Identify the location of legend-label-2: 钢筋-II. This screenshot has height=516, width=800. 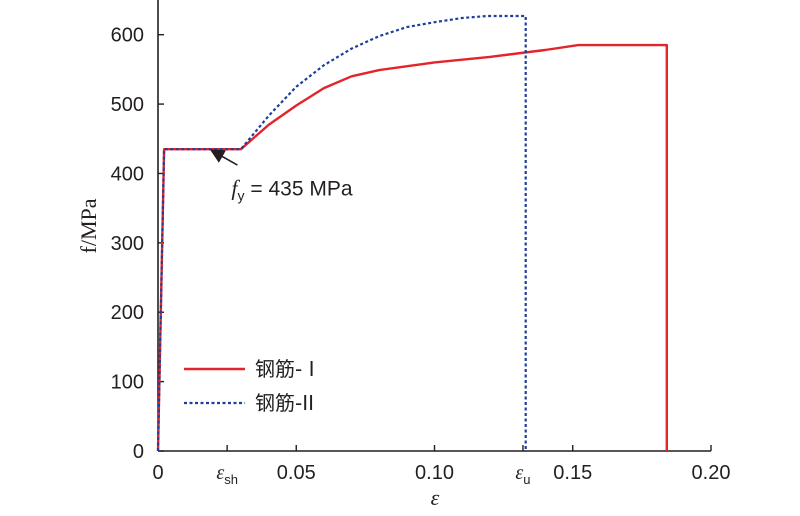
(284, 403).